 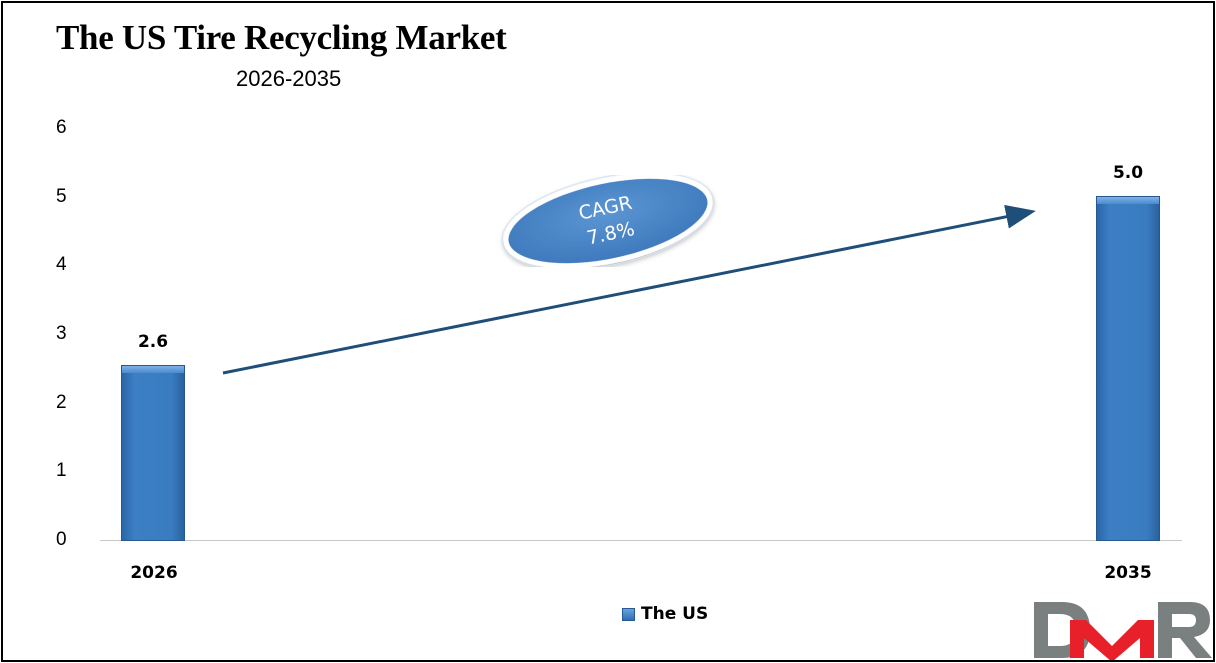 What do you see at coordinates (628, 614) in the screenshot?
I see `legend-swatch-icon` at bounding box center [628, 614].